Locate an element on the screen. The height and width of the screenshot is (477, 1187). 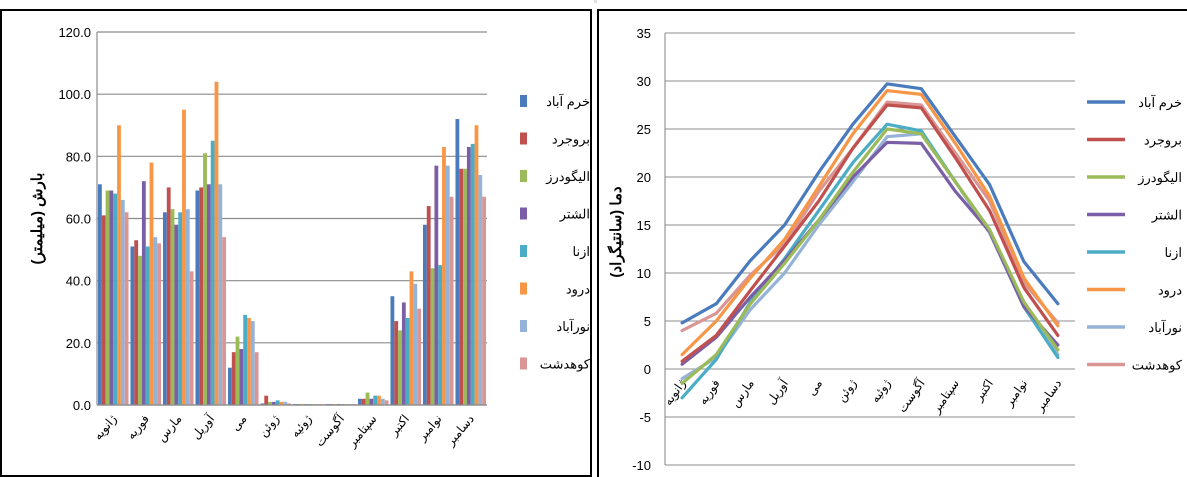
y-tick-label: 25 is located at coordinates (644, 129).